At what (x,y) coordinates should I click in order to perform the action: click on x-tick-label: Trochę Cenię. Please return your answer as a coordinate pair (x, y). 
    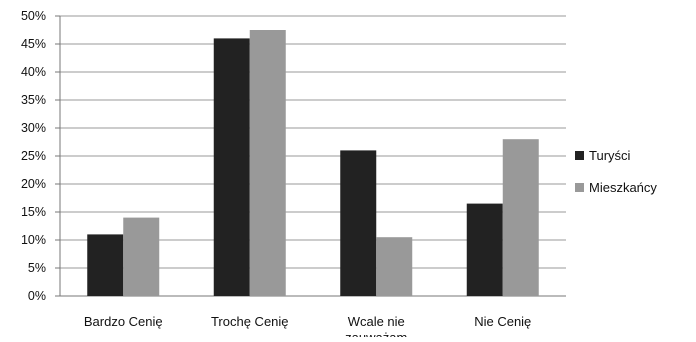
    Looking at the image, I should click on (250, 321).